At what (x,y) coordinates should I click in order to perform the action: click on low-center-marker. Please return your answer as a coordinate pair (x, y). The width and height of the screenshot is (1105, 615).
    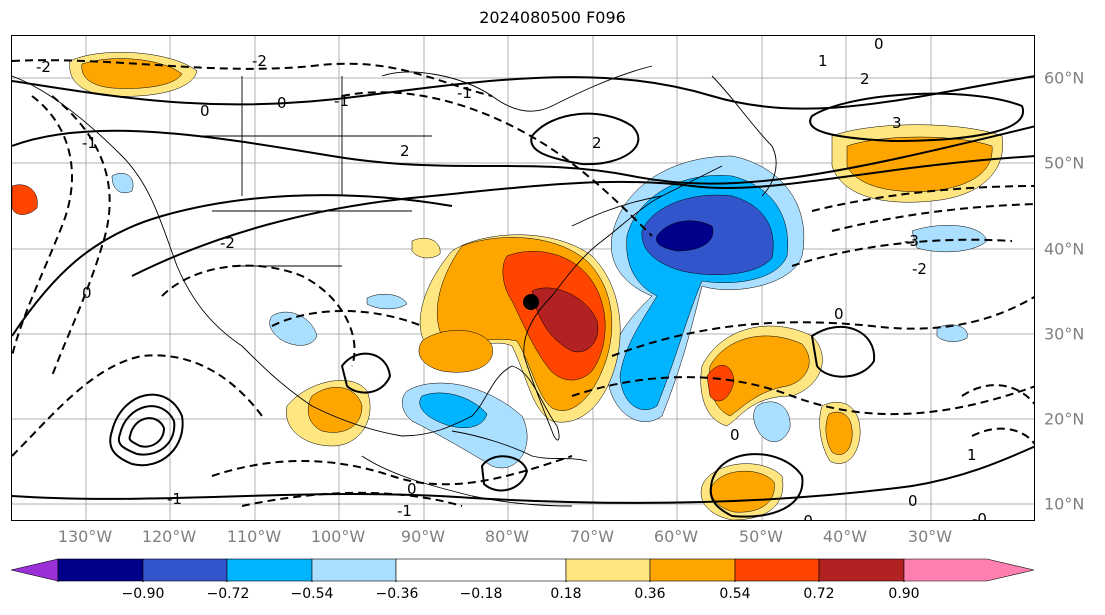
    Looking at the image, I should click on (531, 302).